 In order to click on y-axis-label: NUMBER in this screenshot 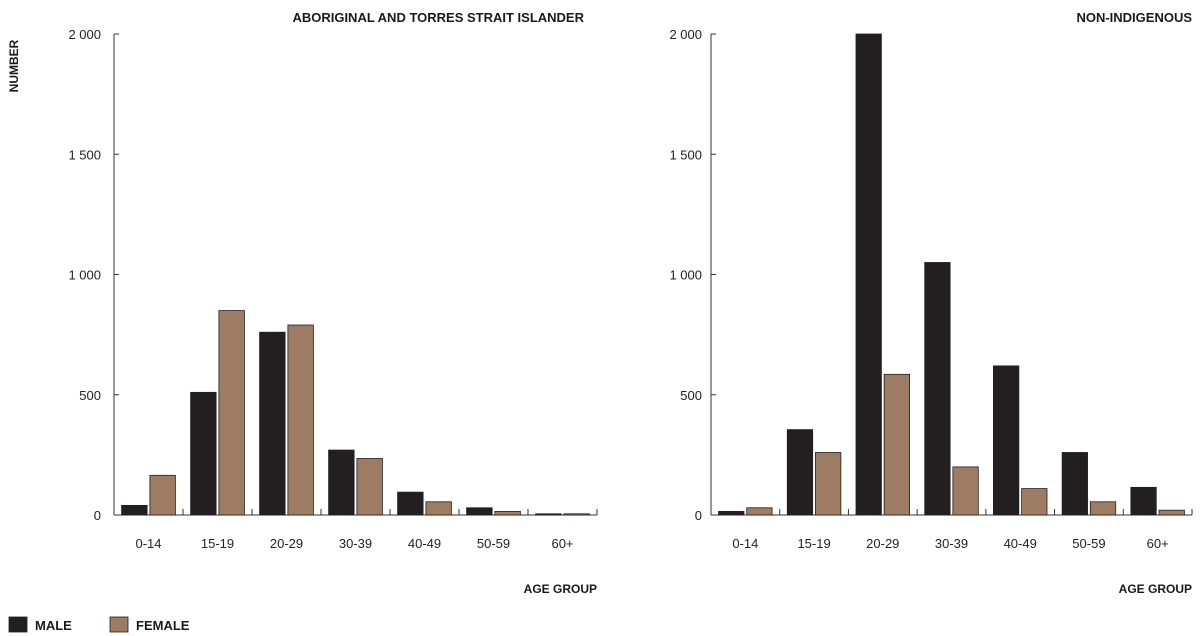, I will do `click(14, 65)`.